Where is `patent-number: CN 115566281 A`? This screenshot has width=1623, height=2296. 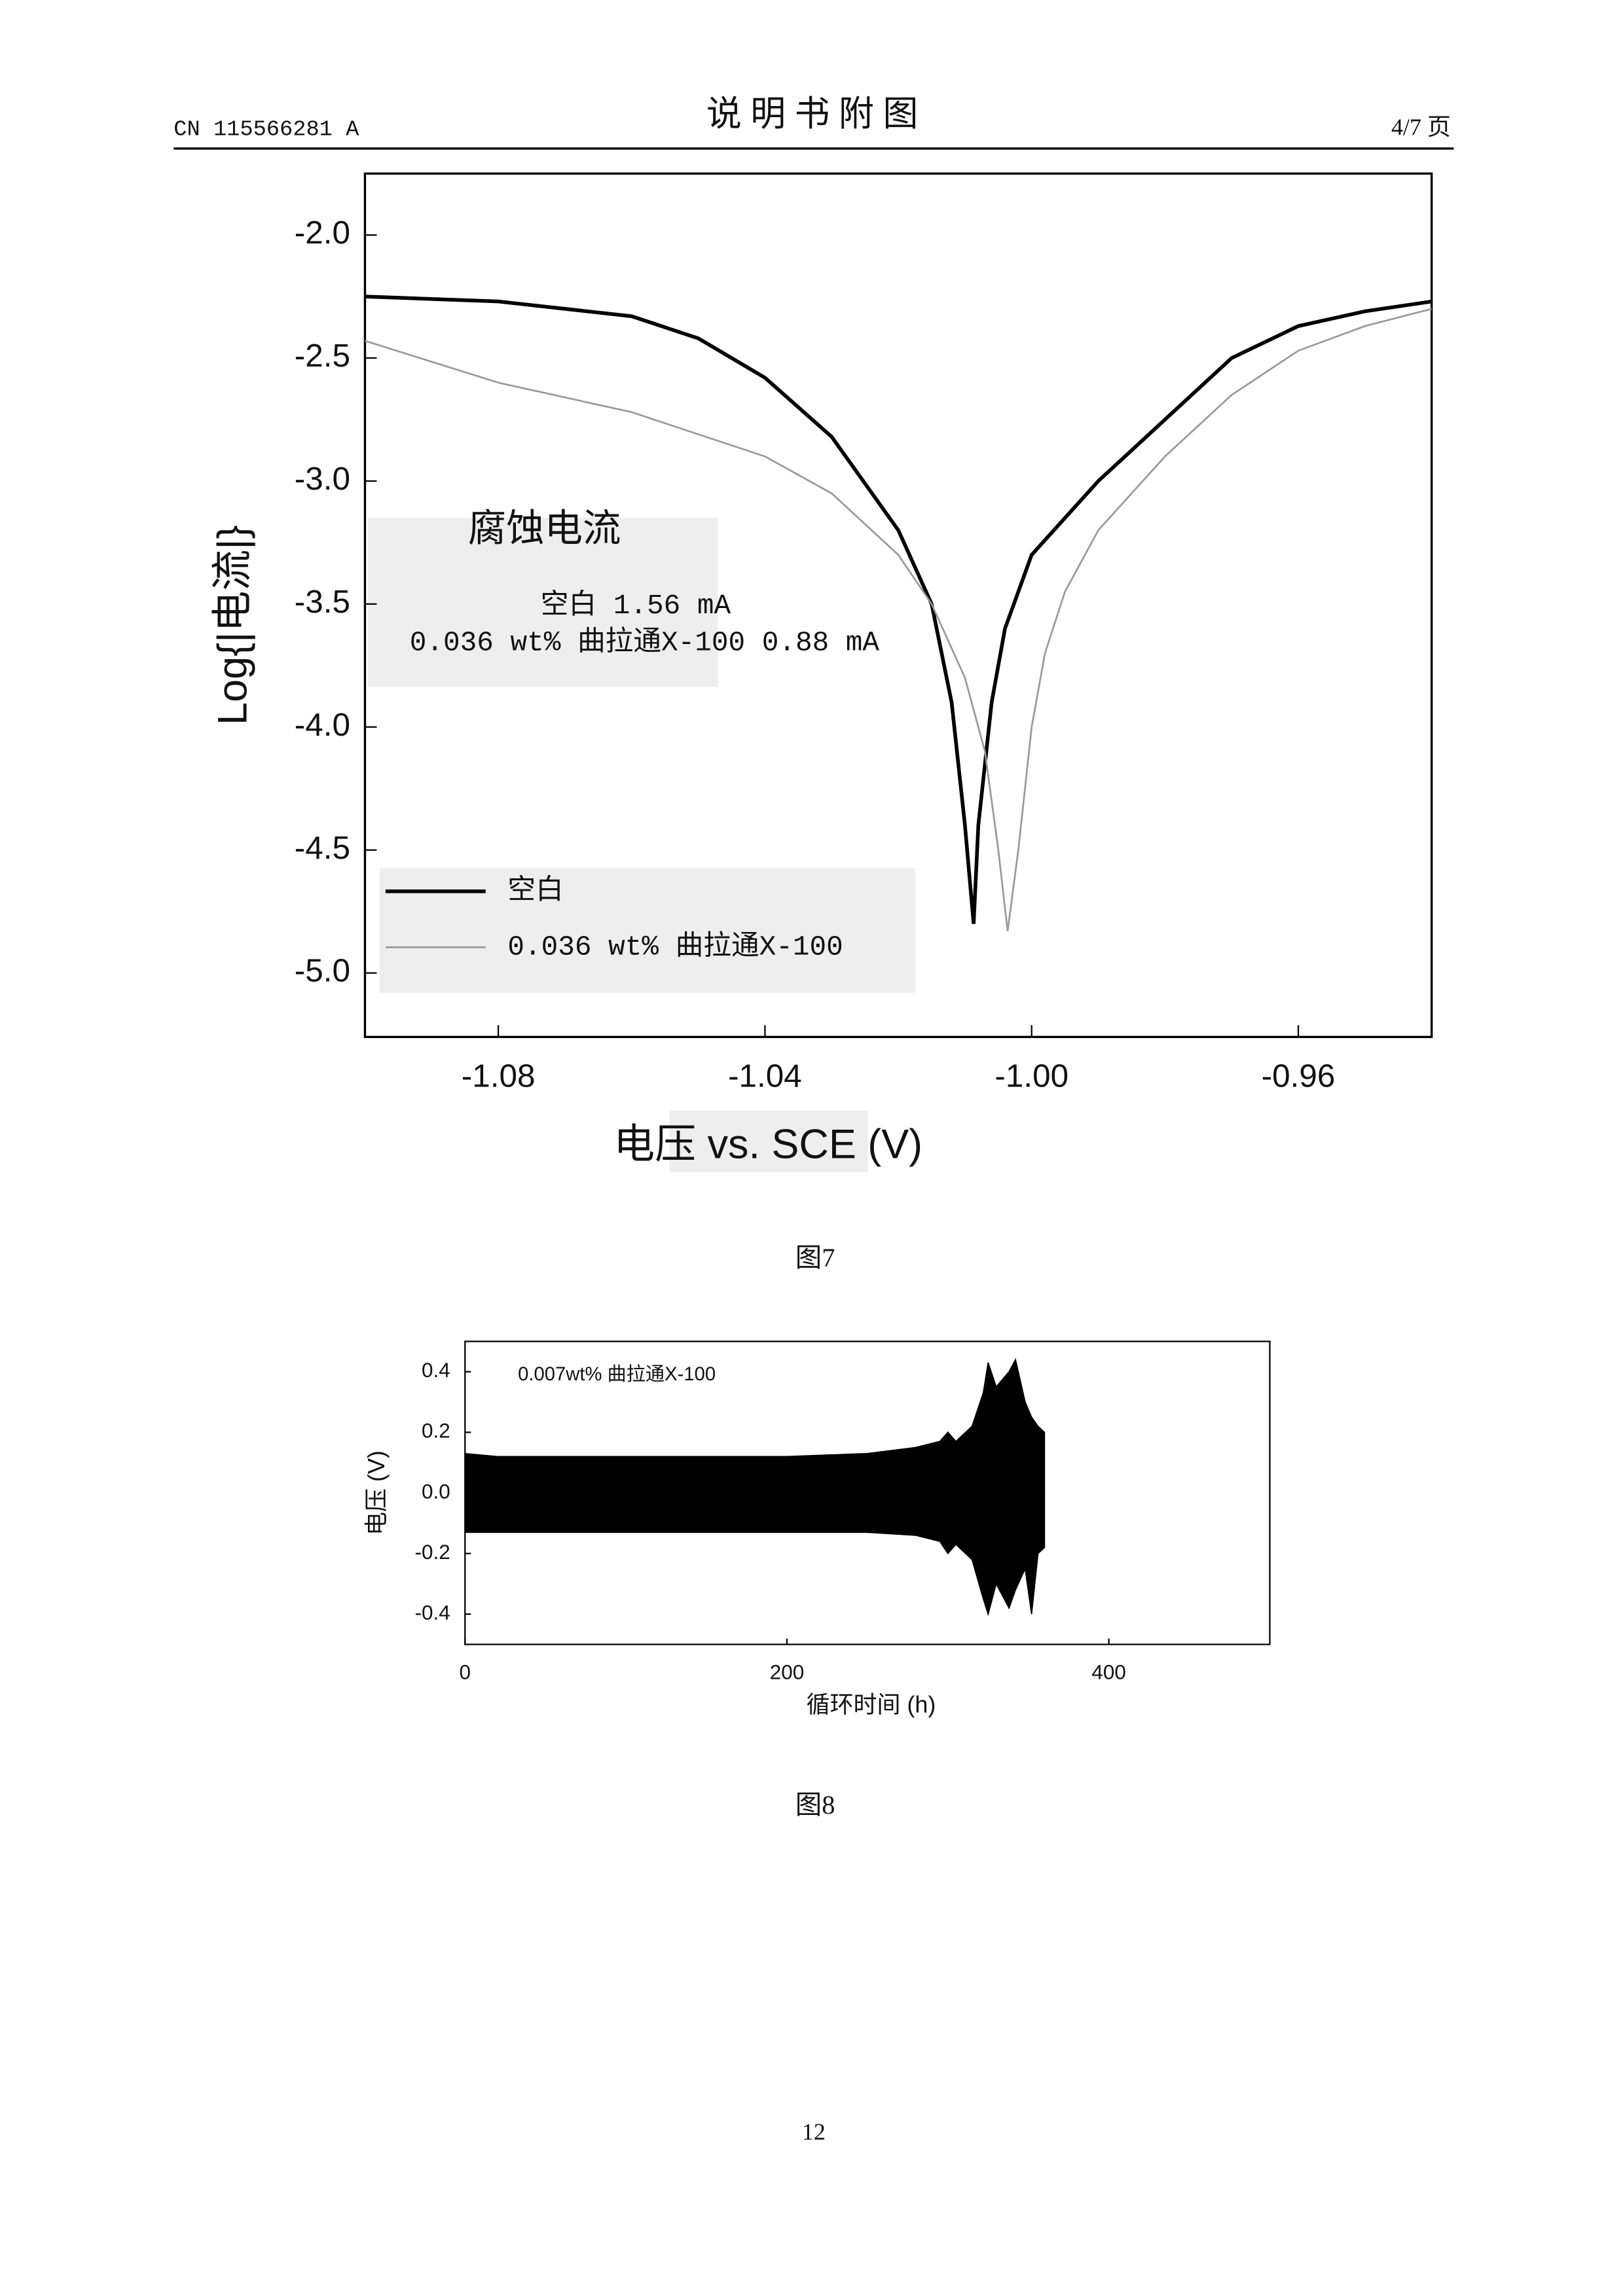 patent-number: CN 115566281 A is located at coordinates (266, 130).